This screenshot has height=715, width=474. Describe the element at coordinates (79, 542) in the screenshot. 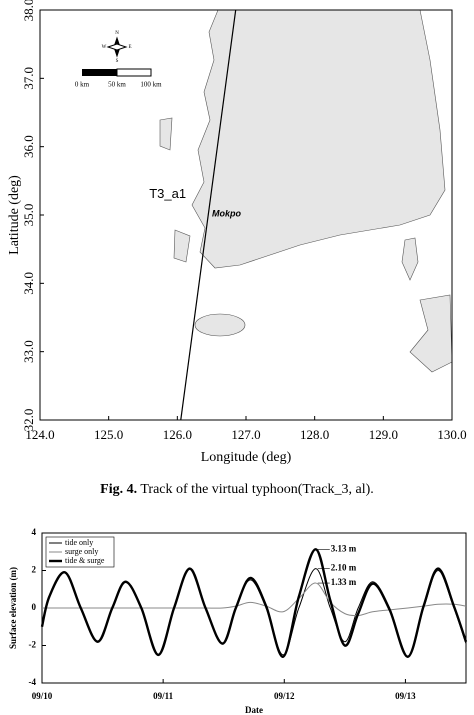

I see `legend-label: tide only` at that location.